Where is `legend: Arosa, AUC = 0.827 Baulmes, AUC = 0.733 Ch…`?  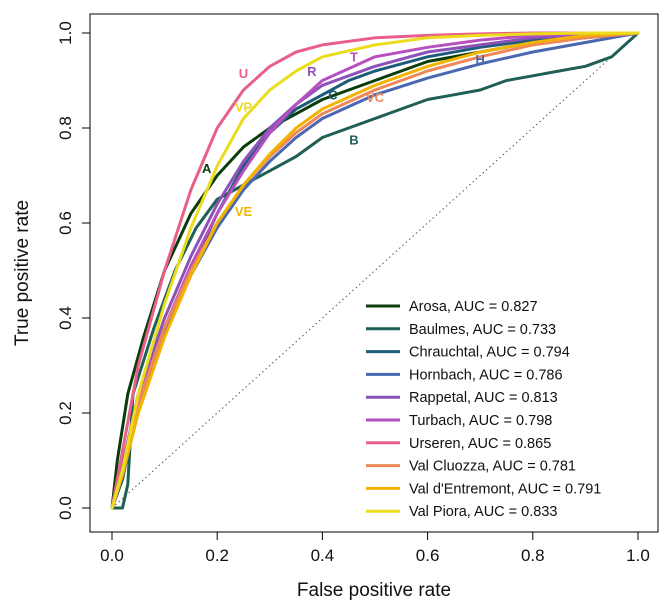 legend: Arosa, AUC = 0.827 Baulmes, AUC = 0.733 Ch… is located at coordinates (483, 409).